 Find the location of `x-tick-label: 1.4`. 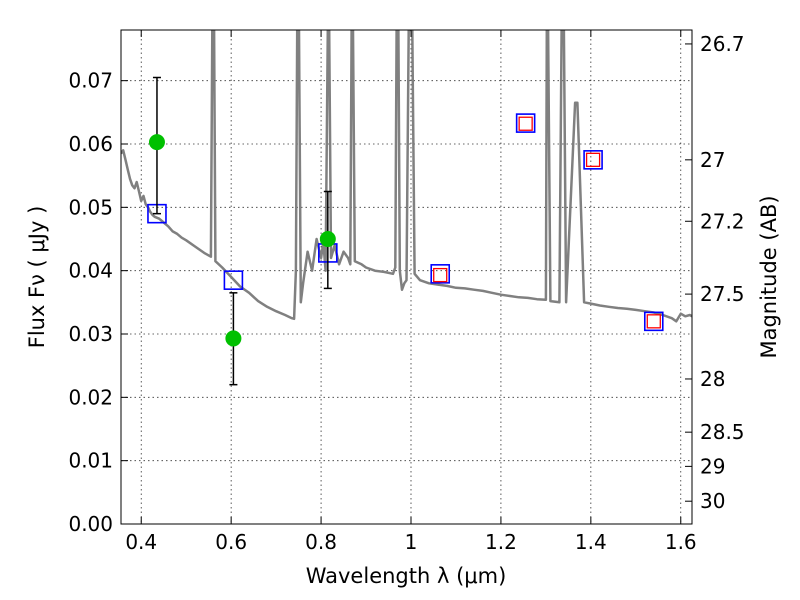

x-tick-label: 1.4 is located at coordinates (591, 542).